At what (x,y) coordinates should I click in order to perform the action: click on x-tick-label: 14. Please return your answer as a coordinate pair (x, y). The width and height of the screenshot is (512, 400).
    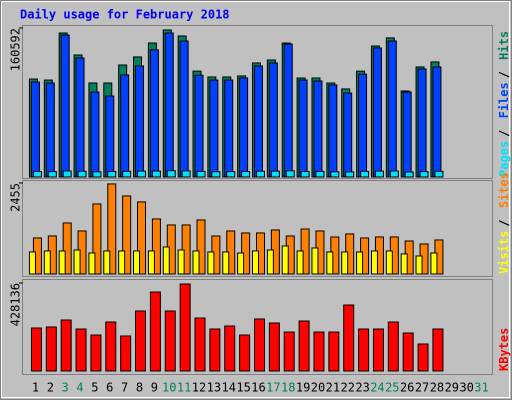
    Looking at the image, I should click on (229, 388).